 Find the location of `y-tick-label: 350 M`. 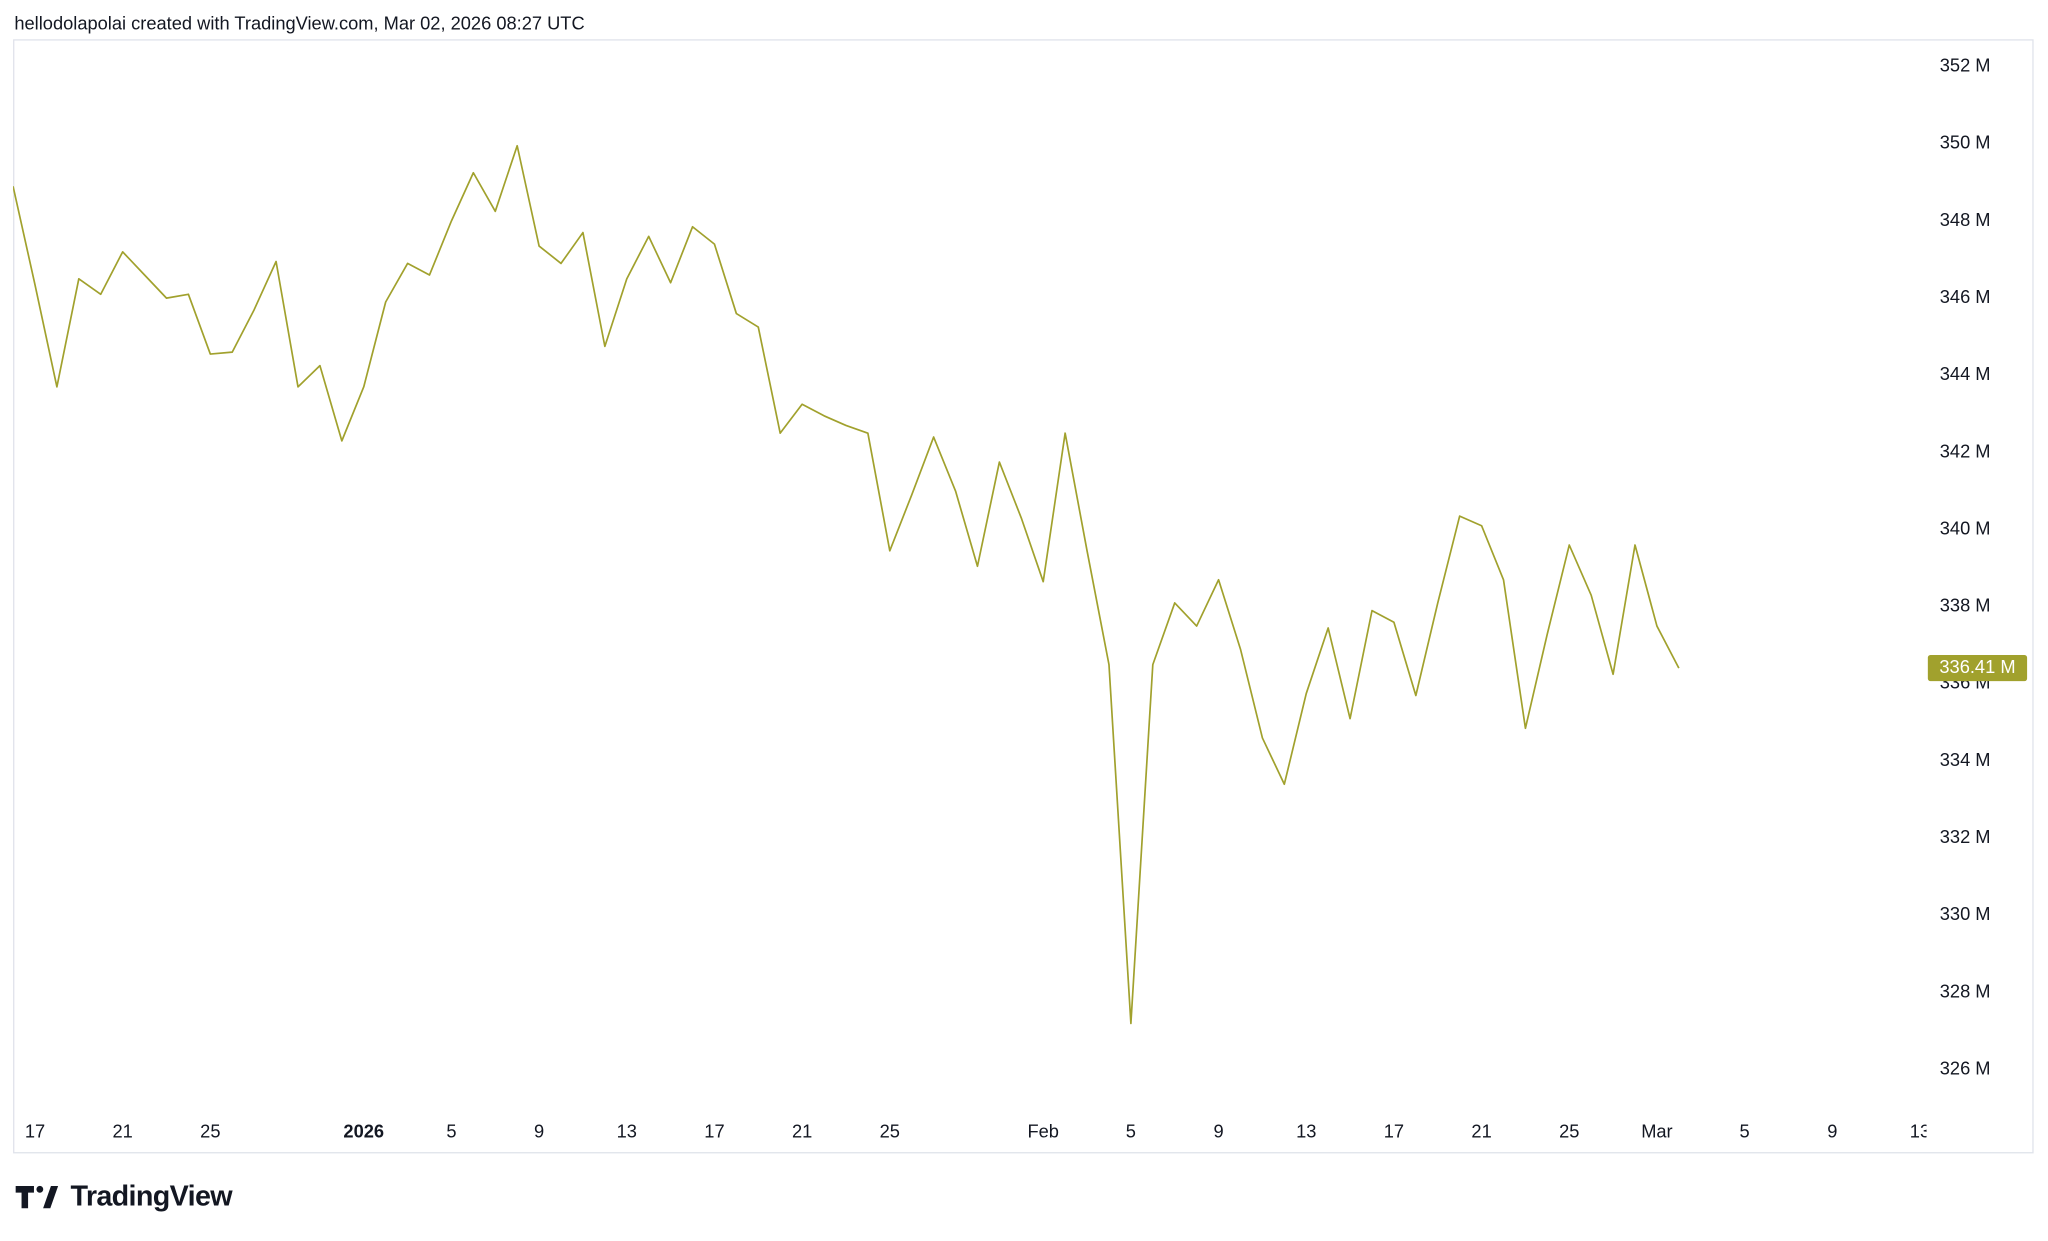

y-tick-label: 350 M is located at coordinates (1965, 142).